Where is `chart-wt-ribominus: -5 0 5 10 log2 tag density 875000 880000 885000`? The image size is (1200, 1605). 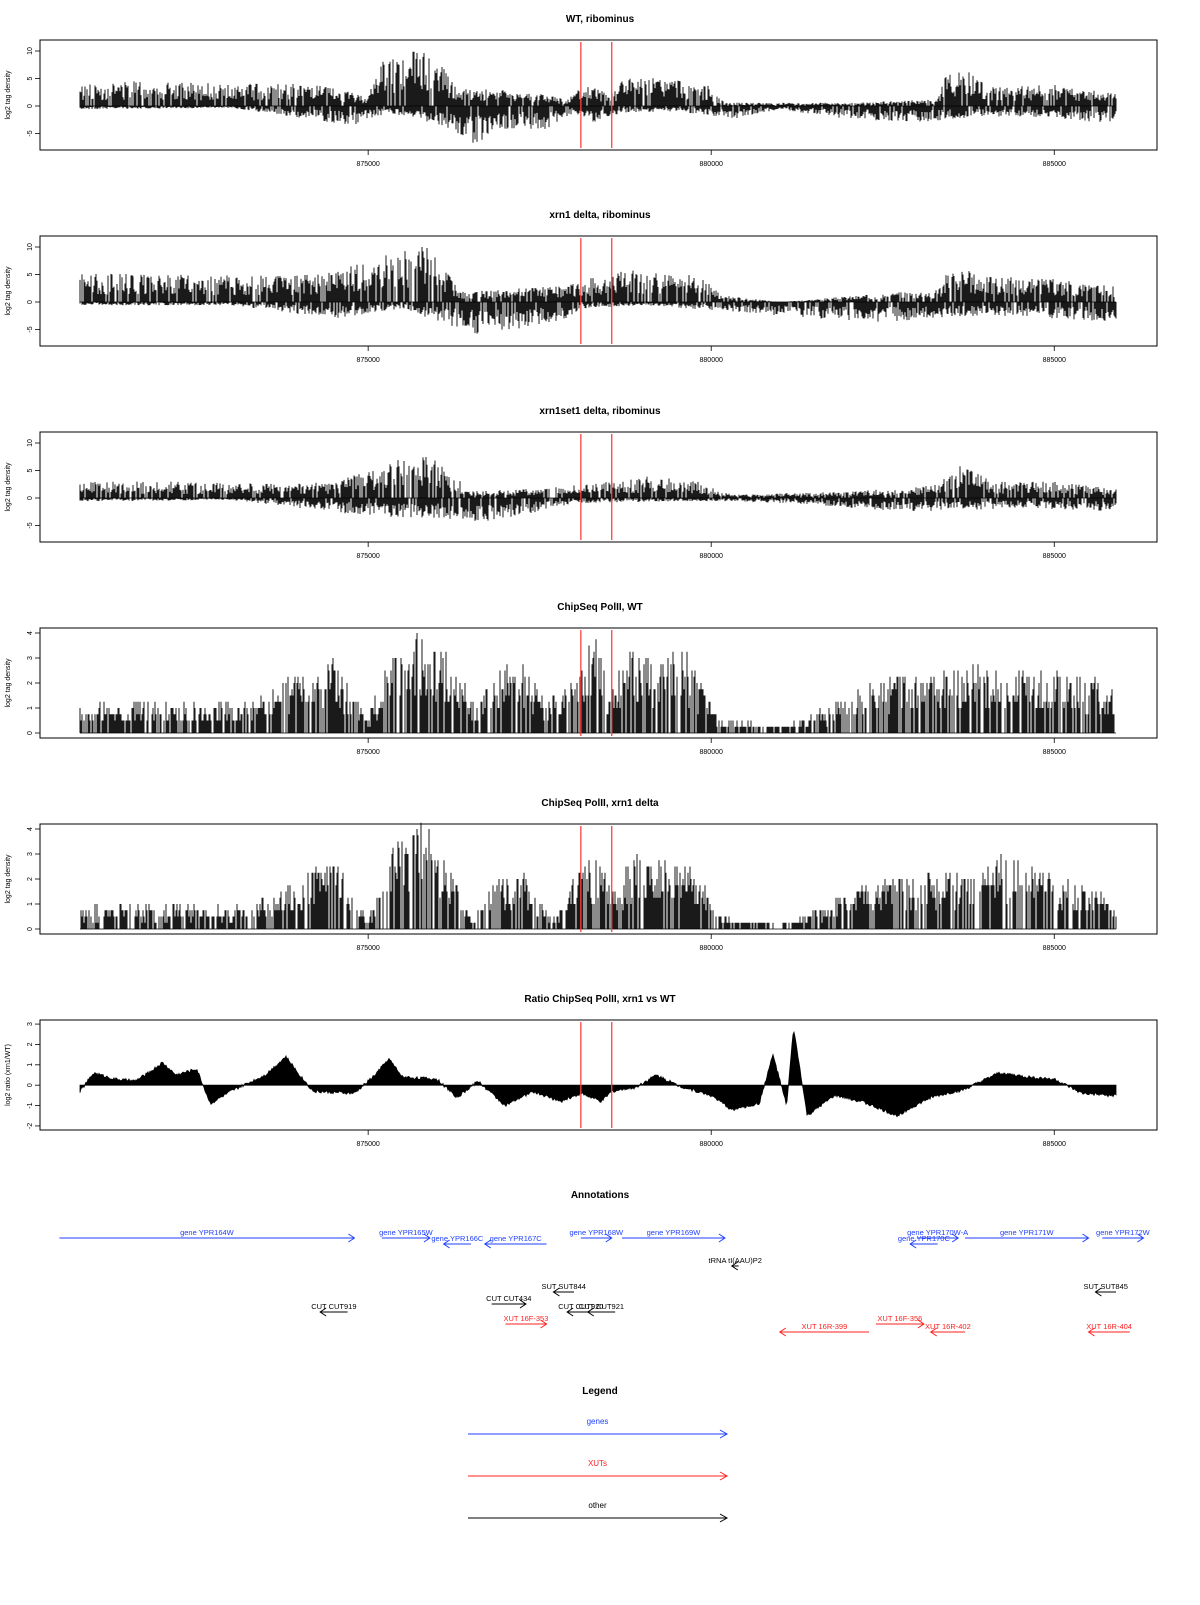 chart-wt-ribominus: -5 0 5 10 log2 tag density 875000 880000 885000 is located at coordinates (600, 98).